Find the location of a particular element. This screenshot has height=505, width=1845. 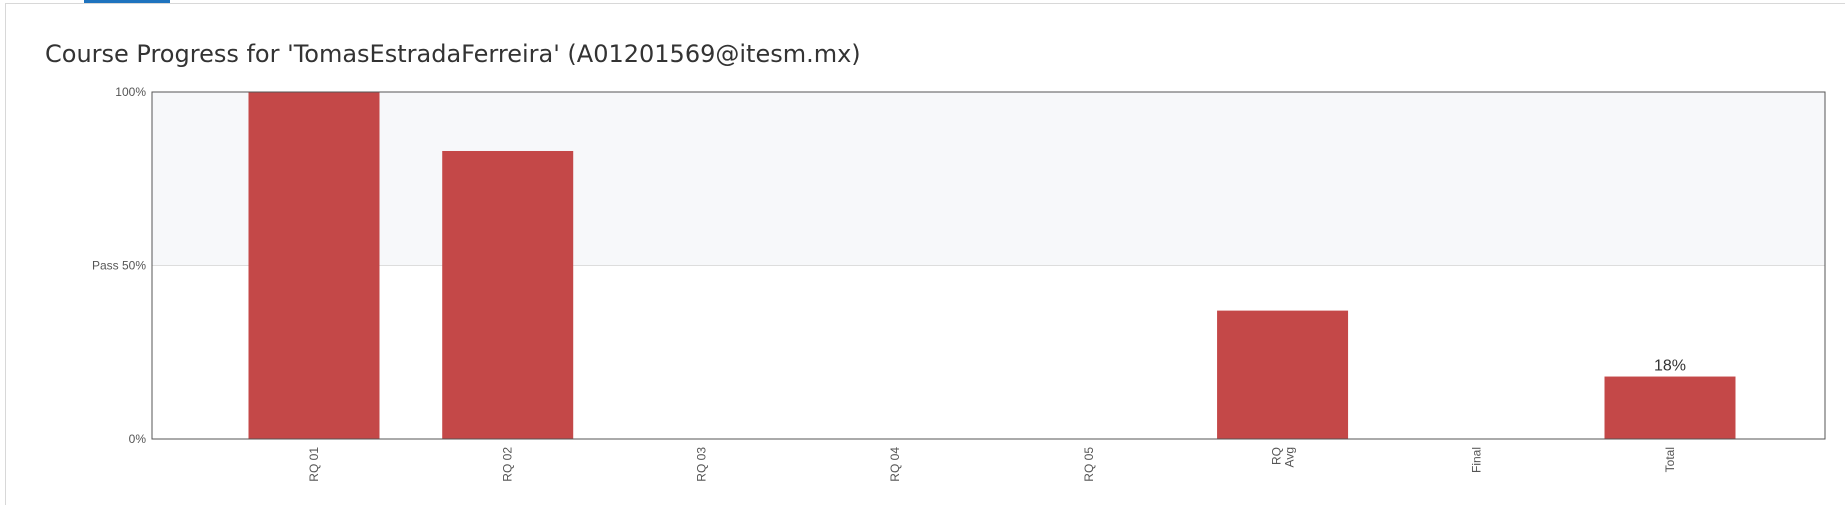

x-tick-label: RQ 05 is located at coordinates (1089, 464).